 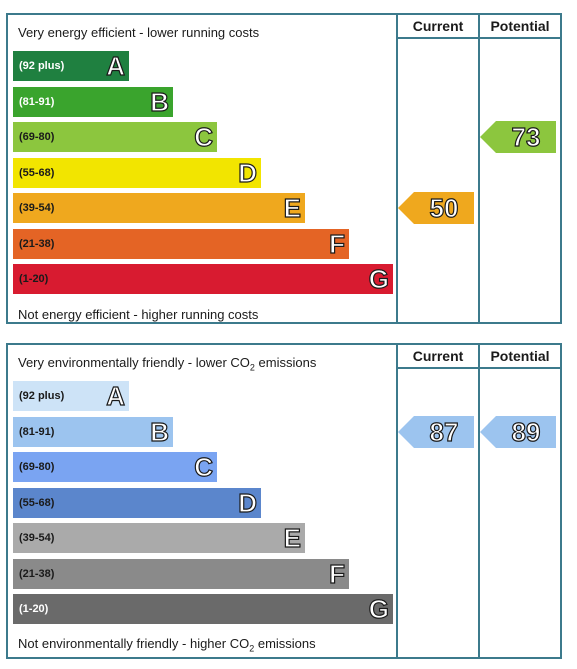 What do you see at coordinates (444, 207) in the screenshot?
I see `current-rating-value: 50` at bounding box center [444, 207].